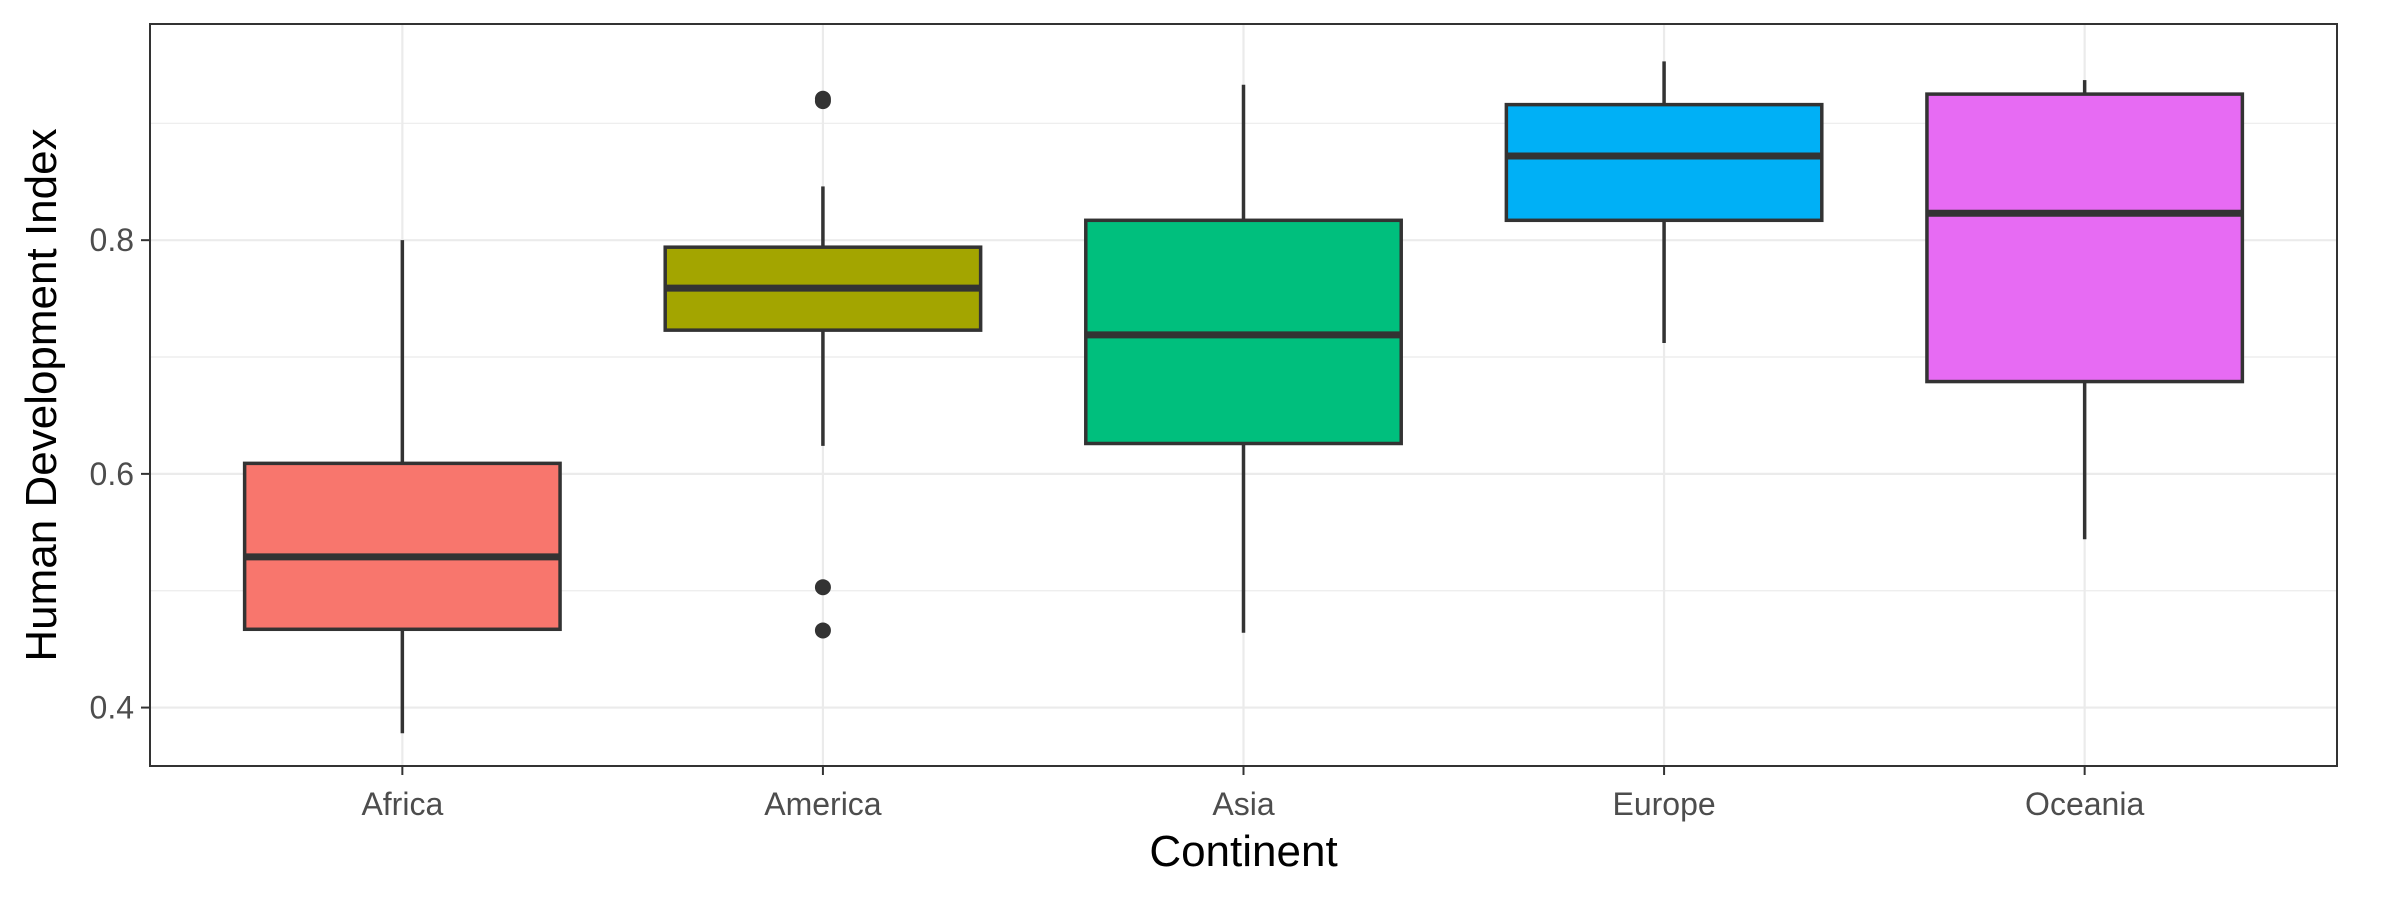  I want to click on x-tick-label: Africa, so click(402, 804).